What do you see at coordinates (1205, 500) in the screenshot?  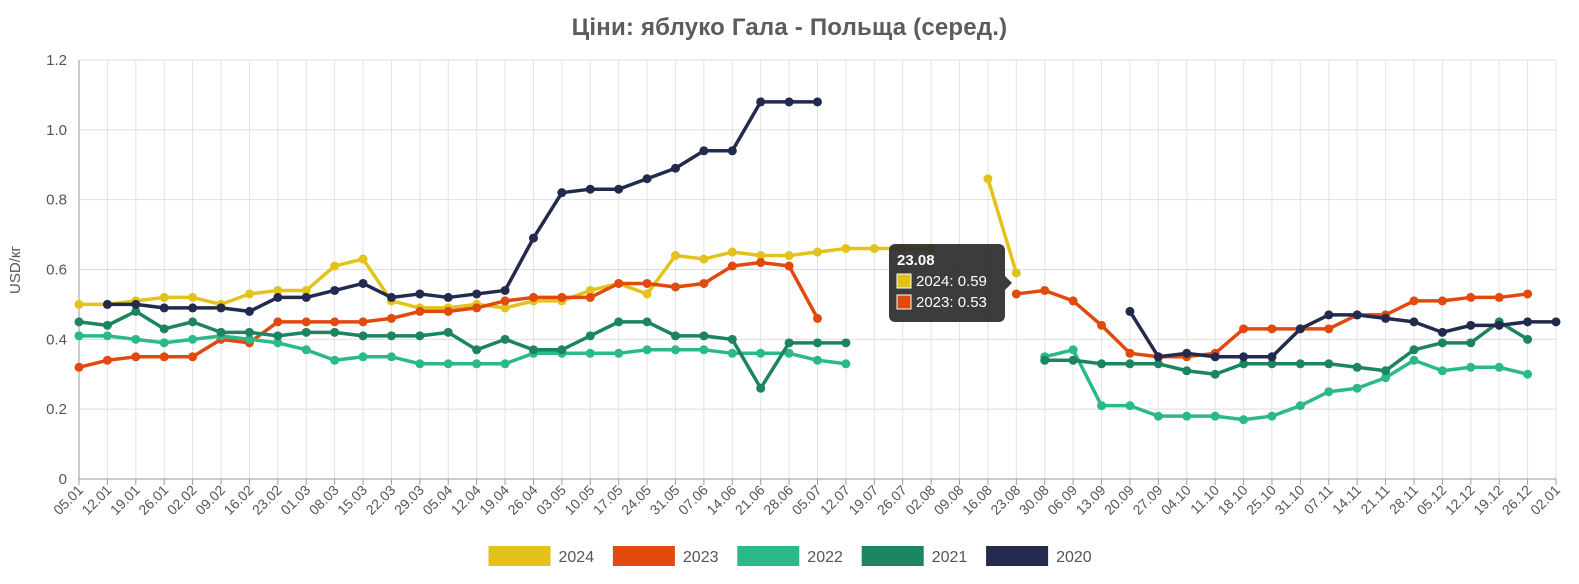 I see `x-tick-label: 11.10` at bounding box center [1205, 500].